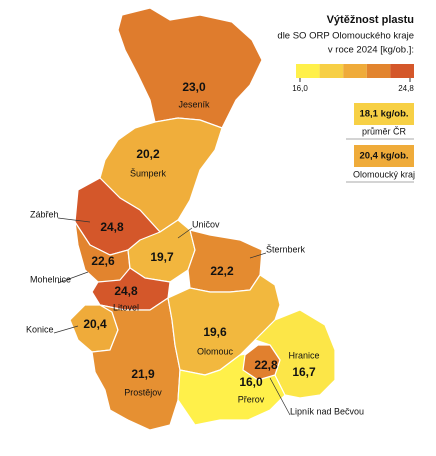  I want to click on legend-min: 16,0, so click(300, 88).